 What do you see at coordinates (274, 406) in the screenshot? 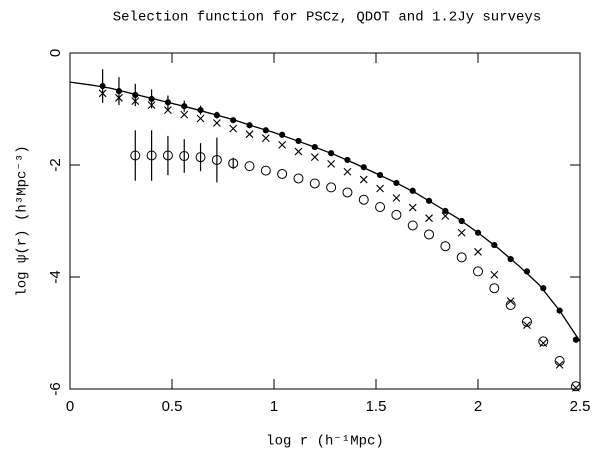
I see `x-tick-label: 1` at bounding box center [274, 406].